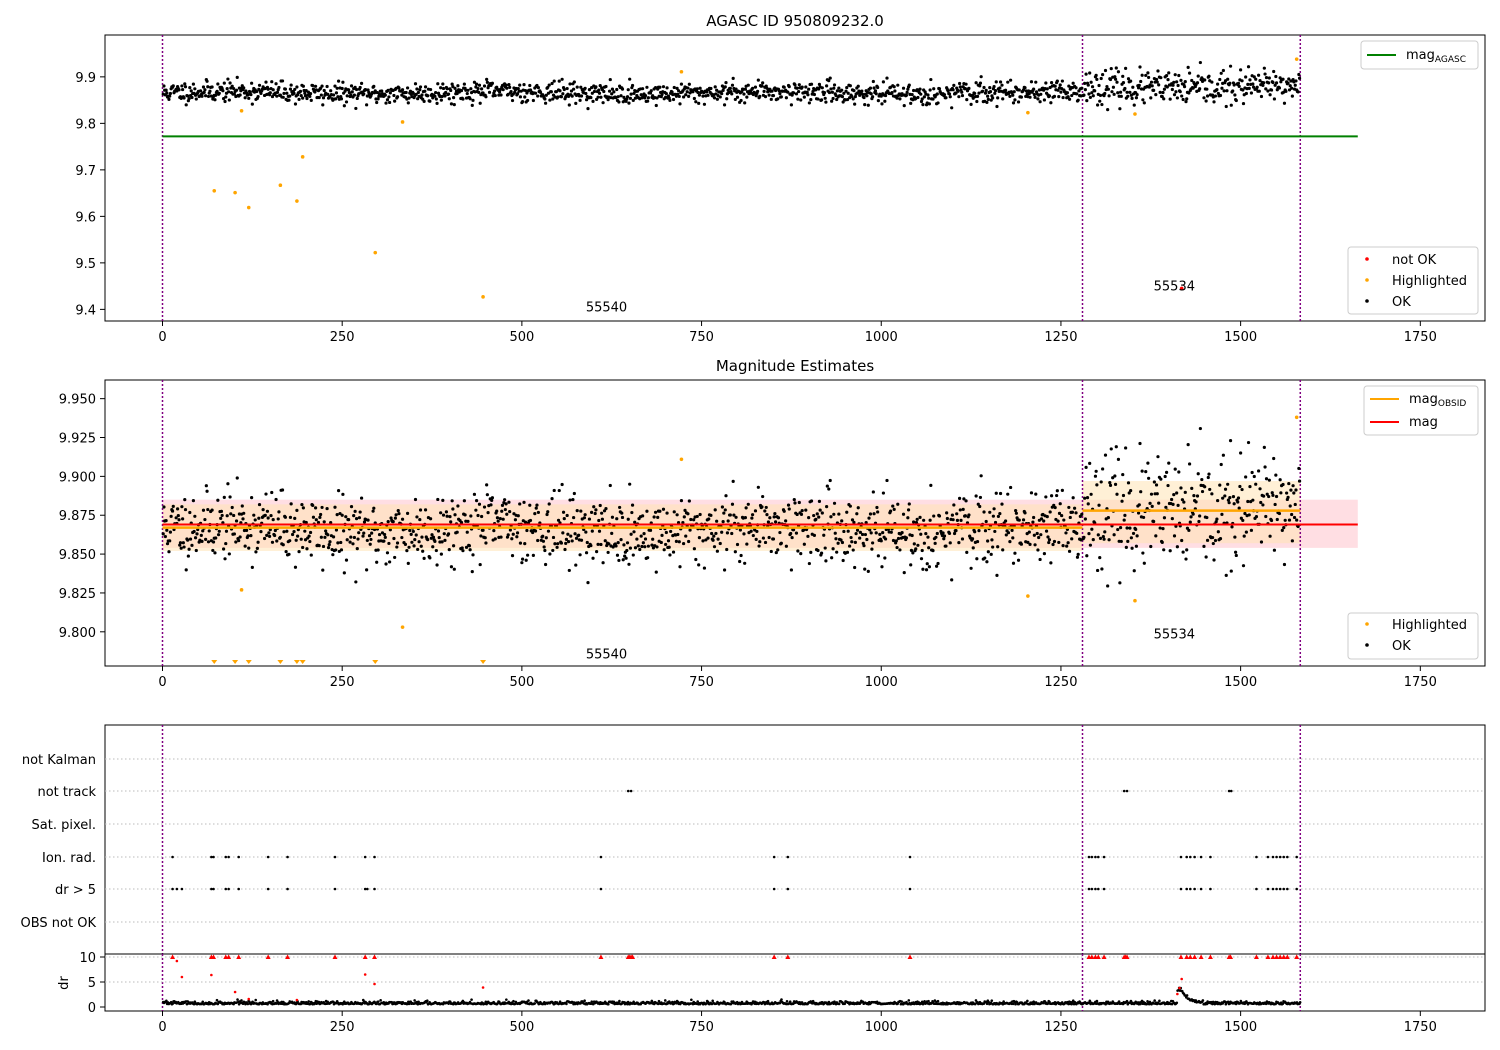 The width and height of the screenshot is (1500, 1050). What do you see at coordinates (1367, 624) in the screenshot?
I see `legend-marker` at bounding box center [1367, 624].